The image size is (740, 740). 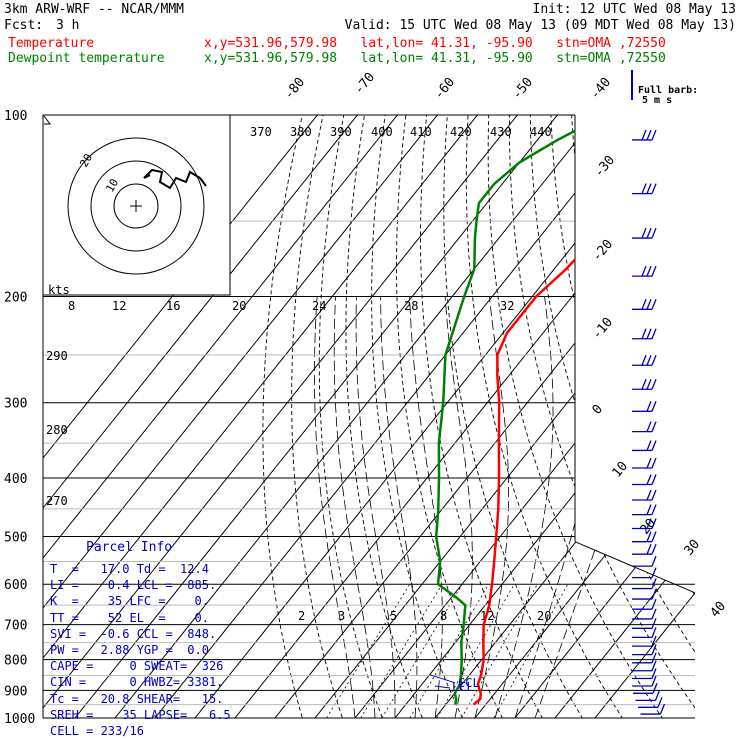 What do you see at coordinates (719, 610) in the screenshot?
I see `isotherm-tick-label: 40` at bounding box center [719, 610].